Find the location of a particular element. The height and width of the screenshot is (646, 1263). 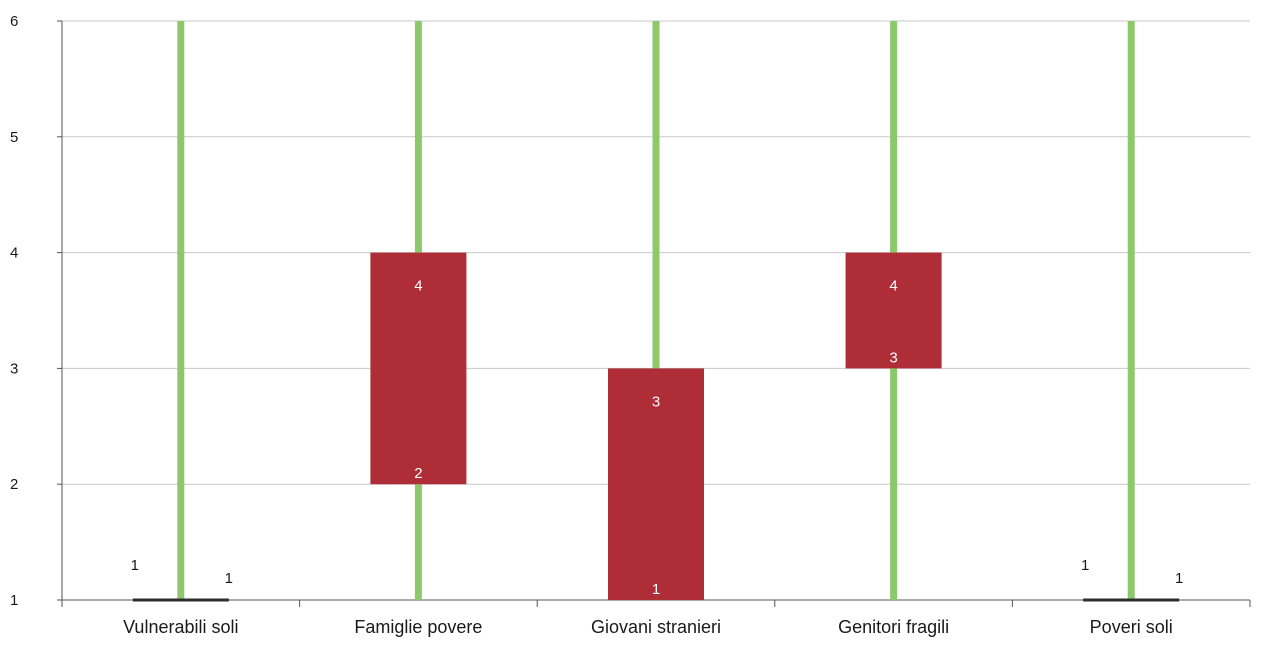

x-category-label: Poveri soli is located at coordinates (1131, 627).